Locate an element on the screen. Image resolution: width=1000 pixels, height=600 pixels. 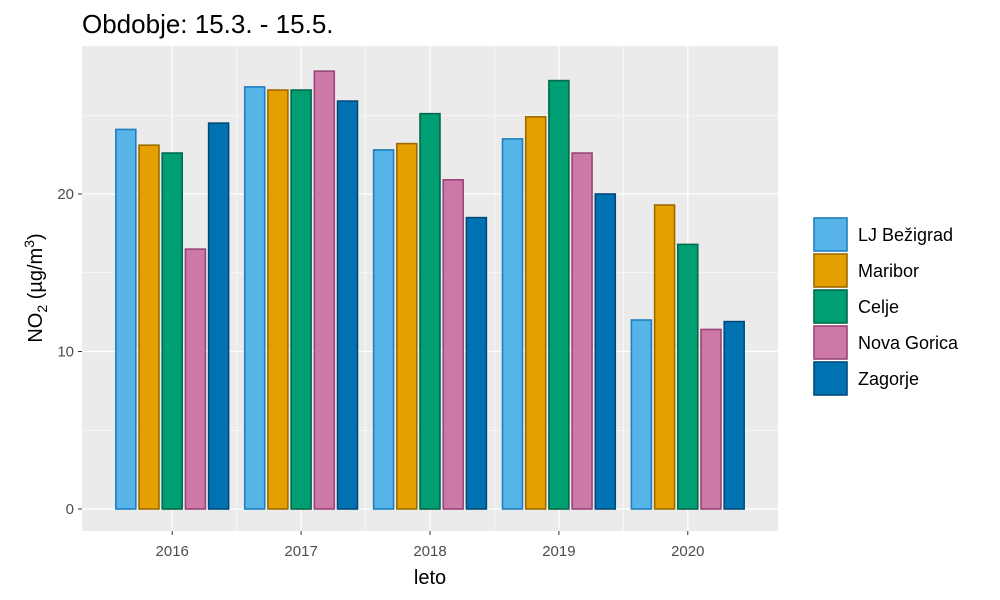
legend-label: Nova Gorica is located at coordinates (908, 343).